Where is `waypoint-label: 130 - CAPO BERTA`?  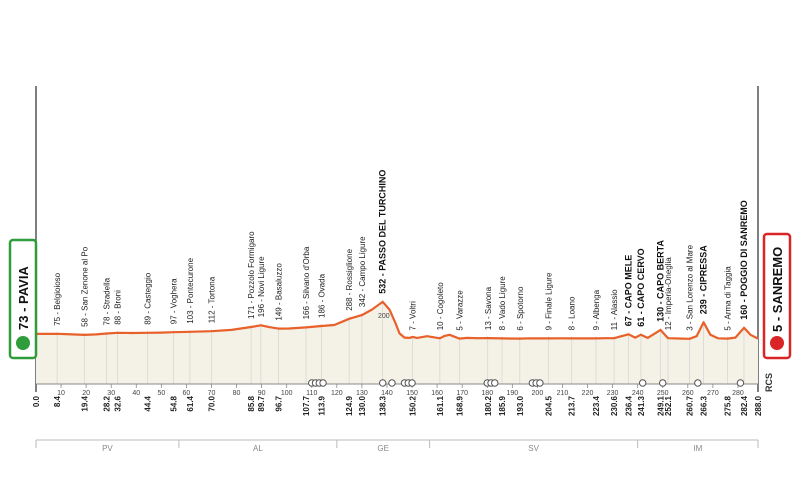
waypoint-label: 130 - CAPO BERTA is located at coordinates (661, 281).